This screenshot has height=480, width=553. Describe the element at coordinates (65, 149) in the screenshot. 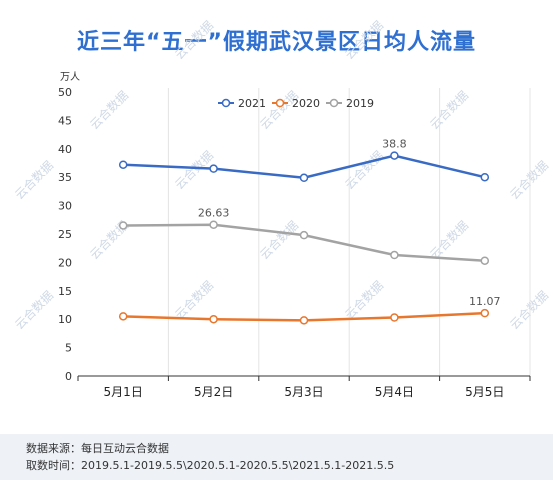

I see `y-tick-label: 40` at that location.